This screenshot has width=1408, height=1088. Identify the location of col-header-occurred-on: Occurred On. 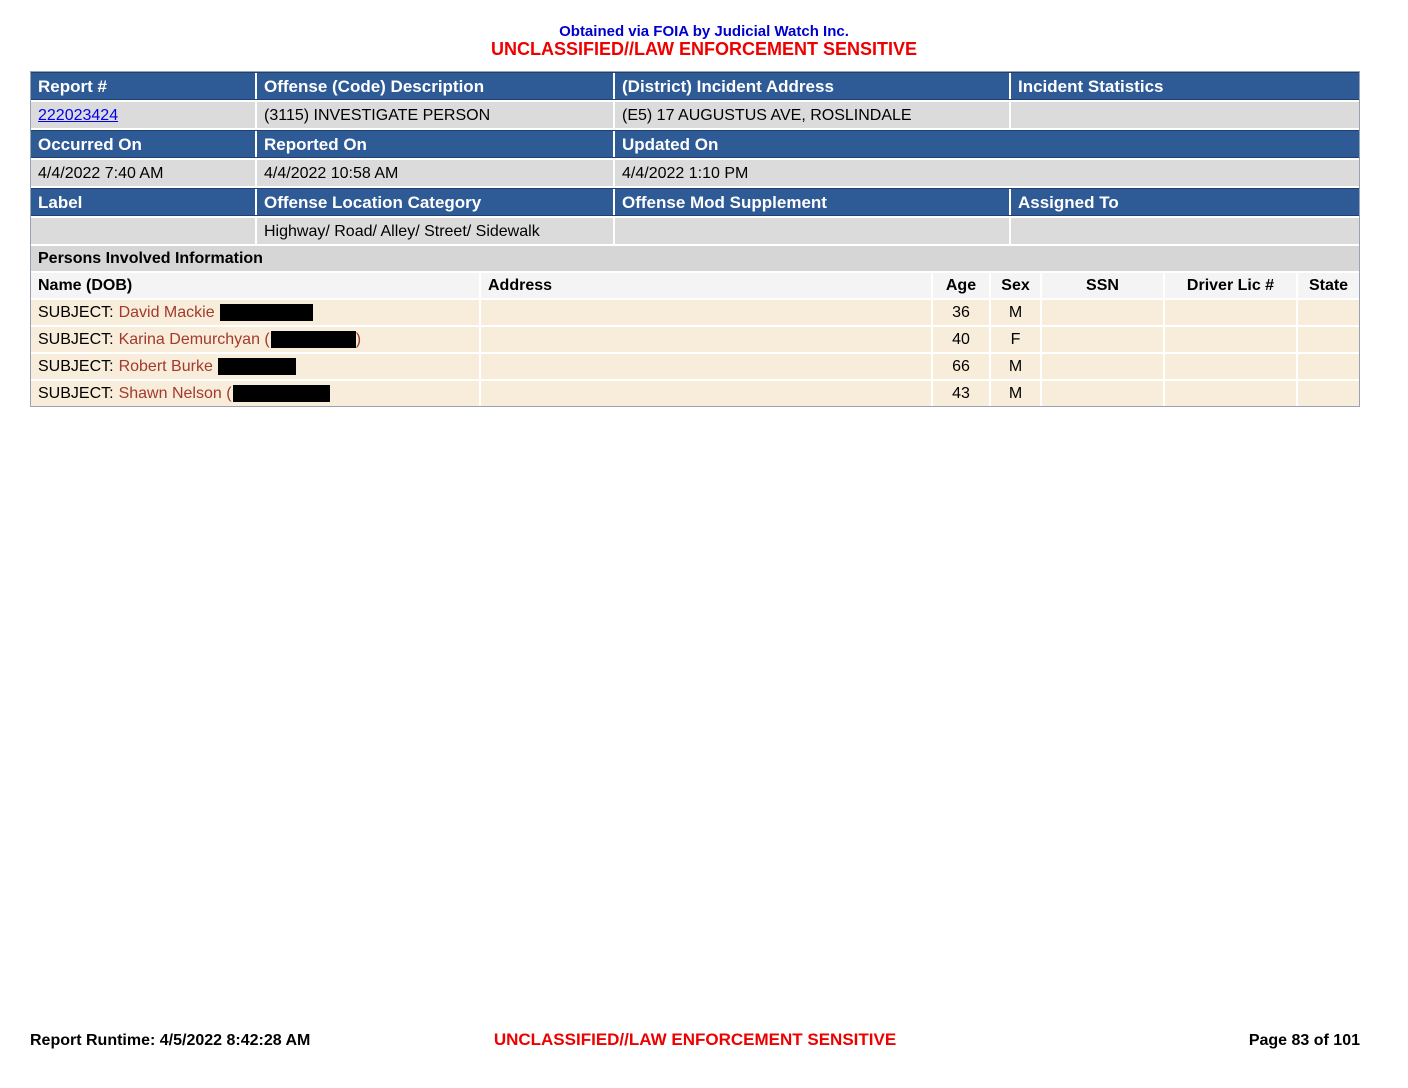
(143, 143).